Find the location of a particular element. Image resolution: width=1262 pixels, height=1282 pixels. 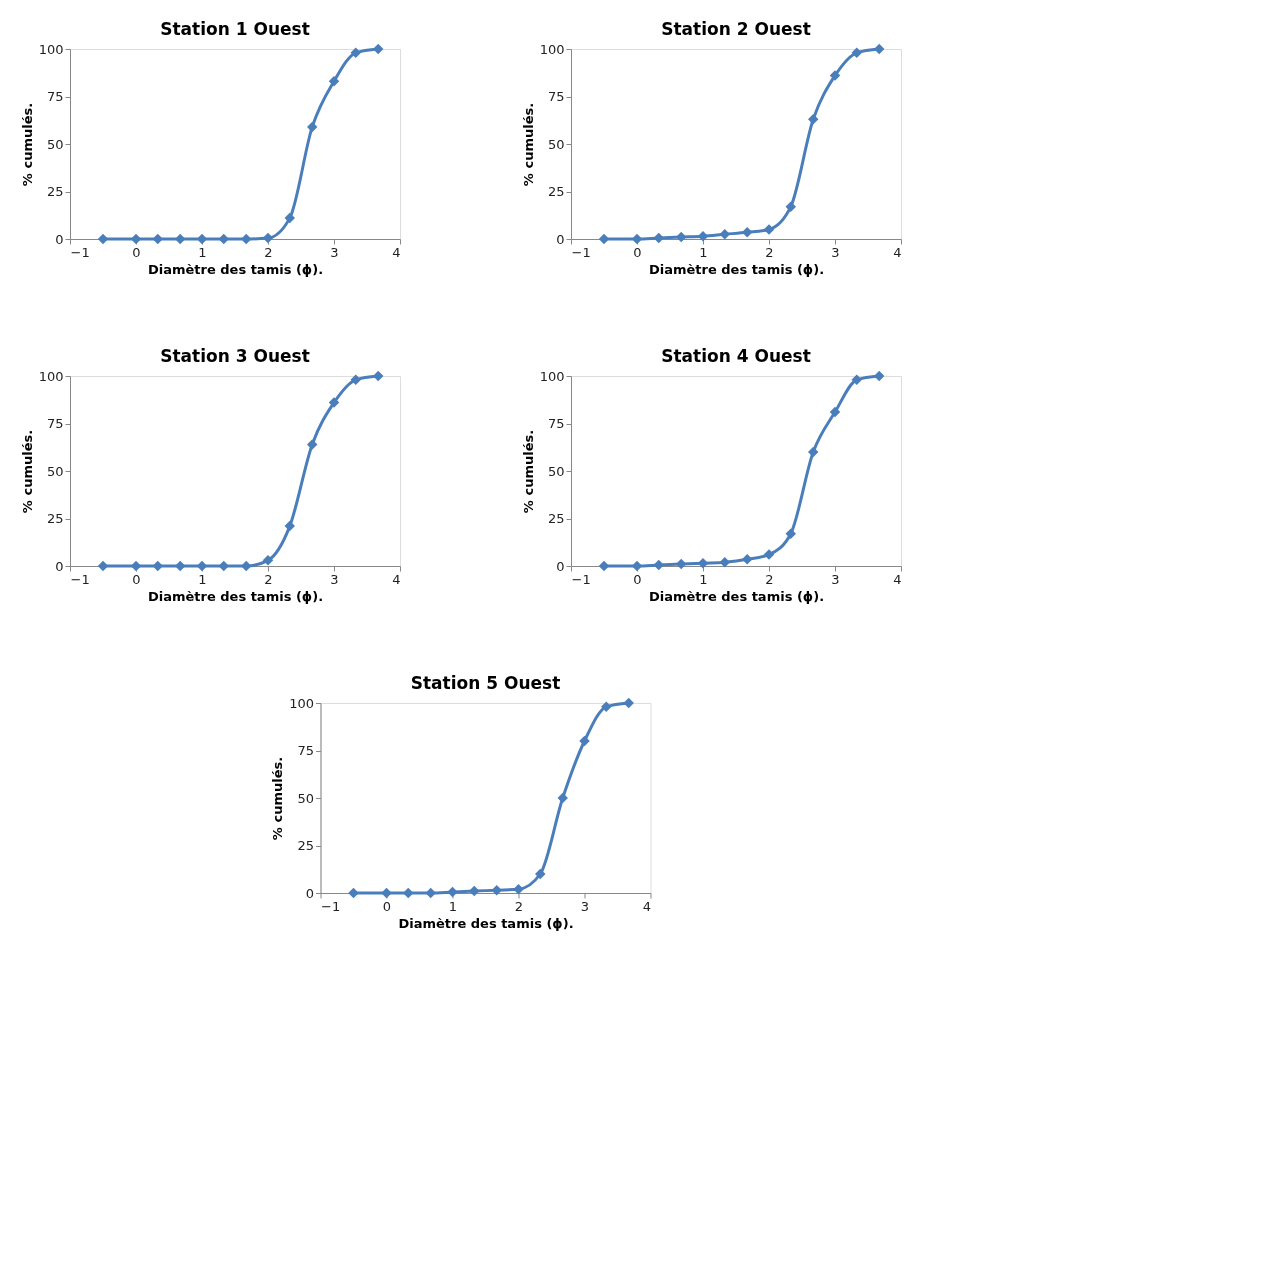

chart-title: Station 4 Ouest is located at coordinates (736, 356).